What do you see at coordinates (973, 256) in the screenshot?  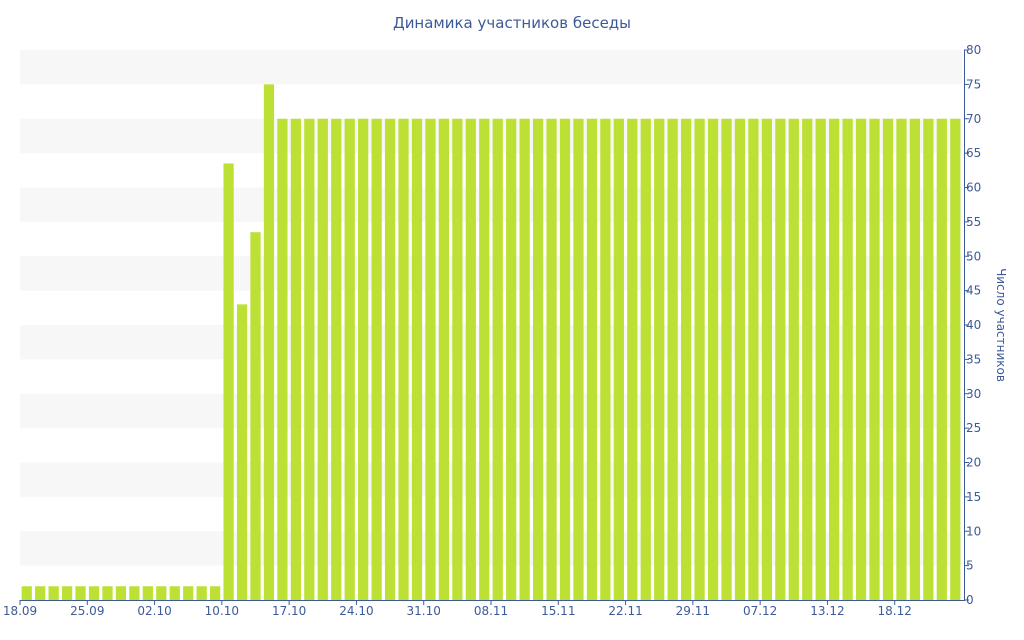 I see `y-tick-label: 50` at bounding box center [973, 256].